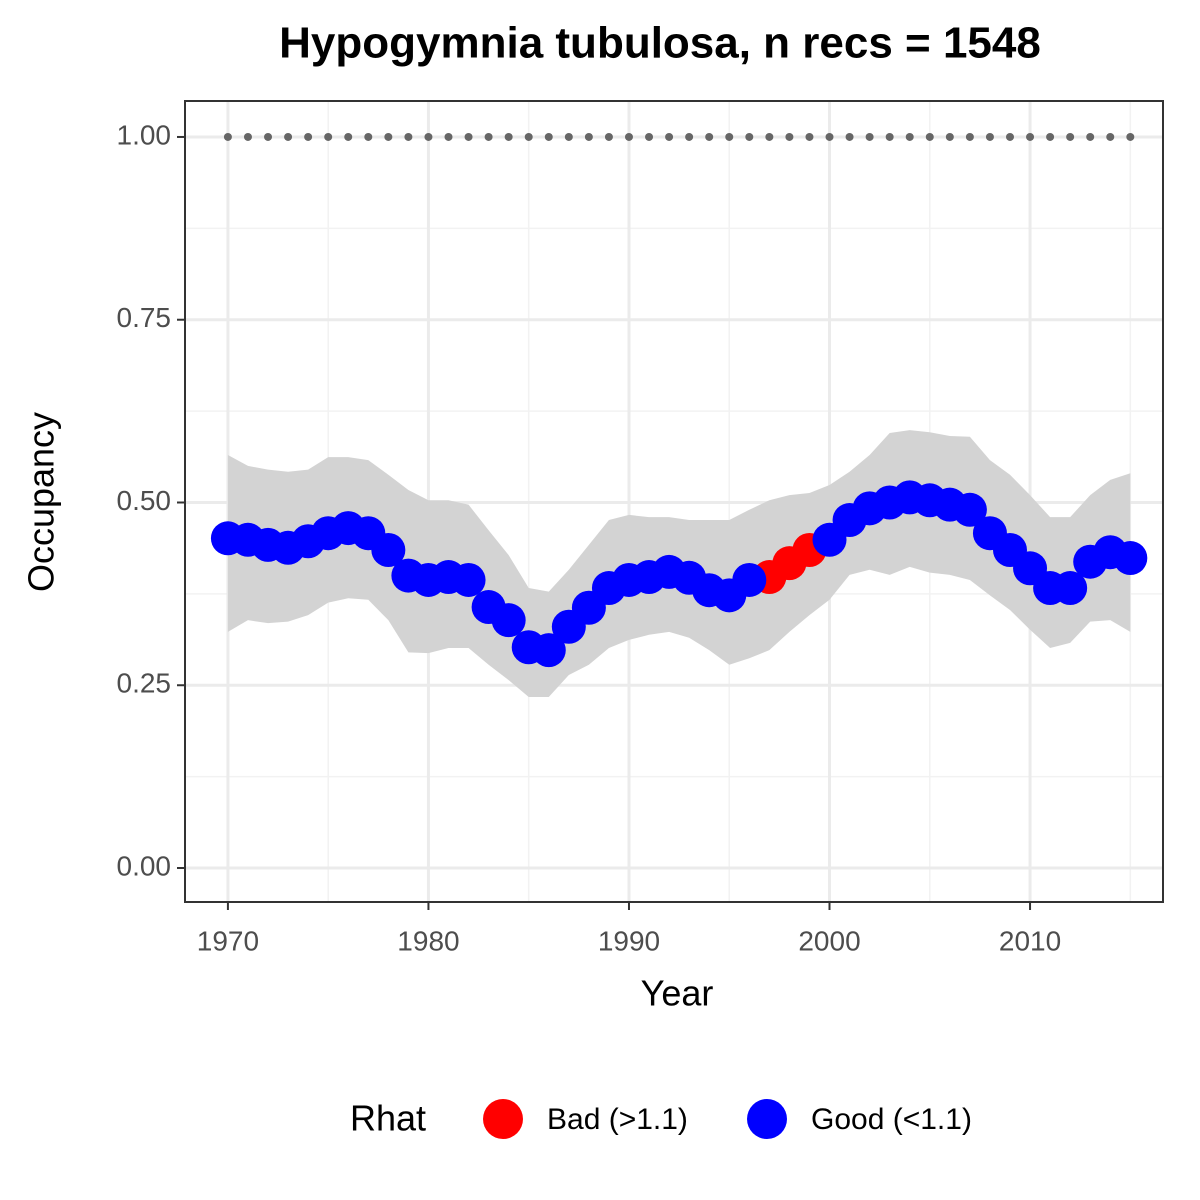 Image resolution: width=1200 pixels, height=1200 pixels. Describe the element at coordinates (144, 317) in the screenshot. I see `y-tick-label: 0.75` at that location.